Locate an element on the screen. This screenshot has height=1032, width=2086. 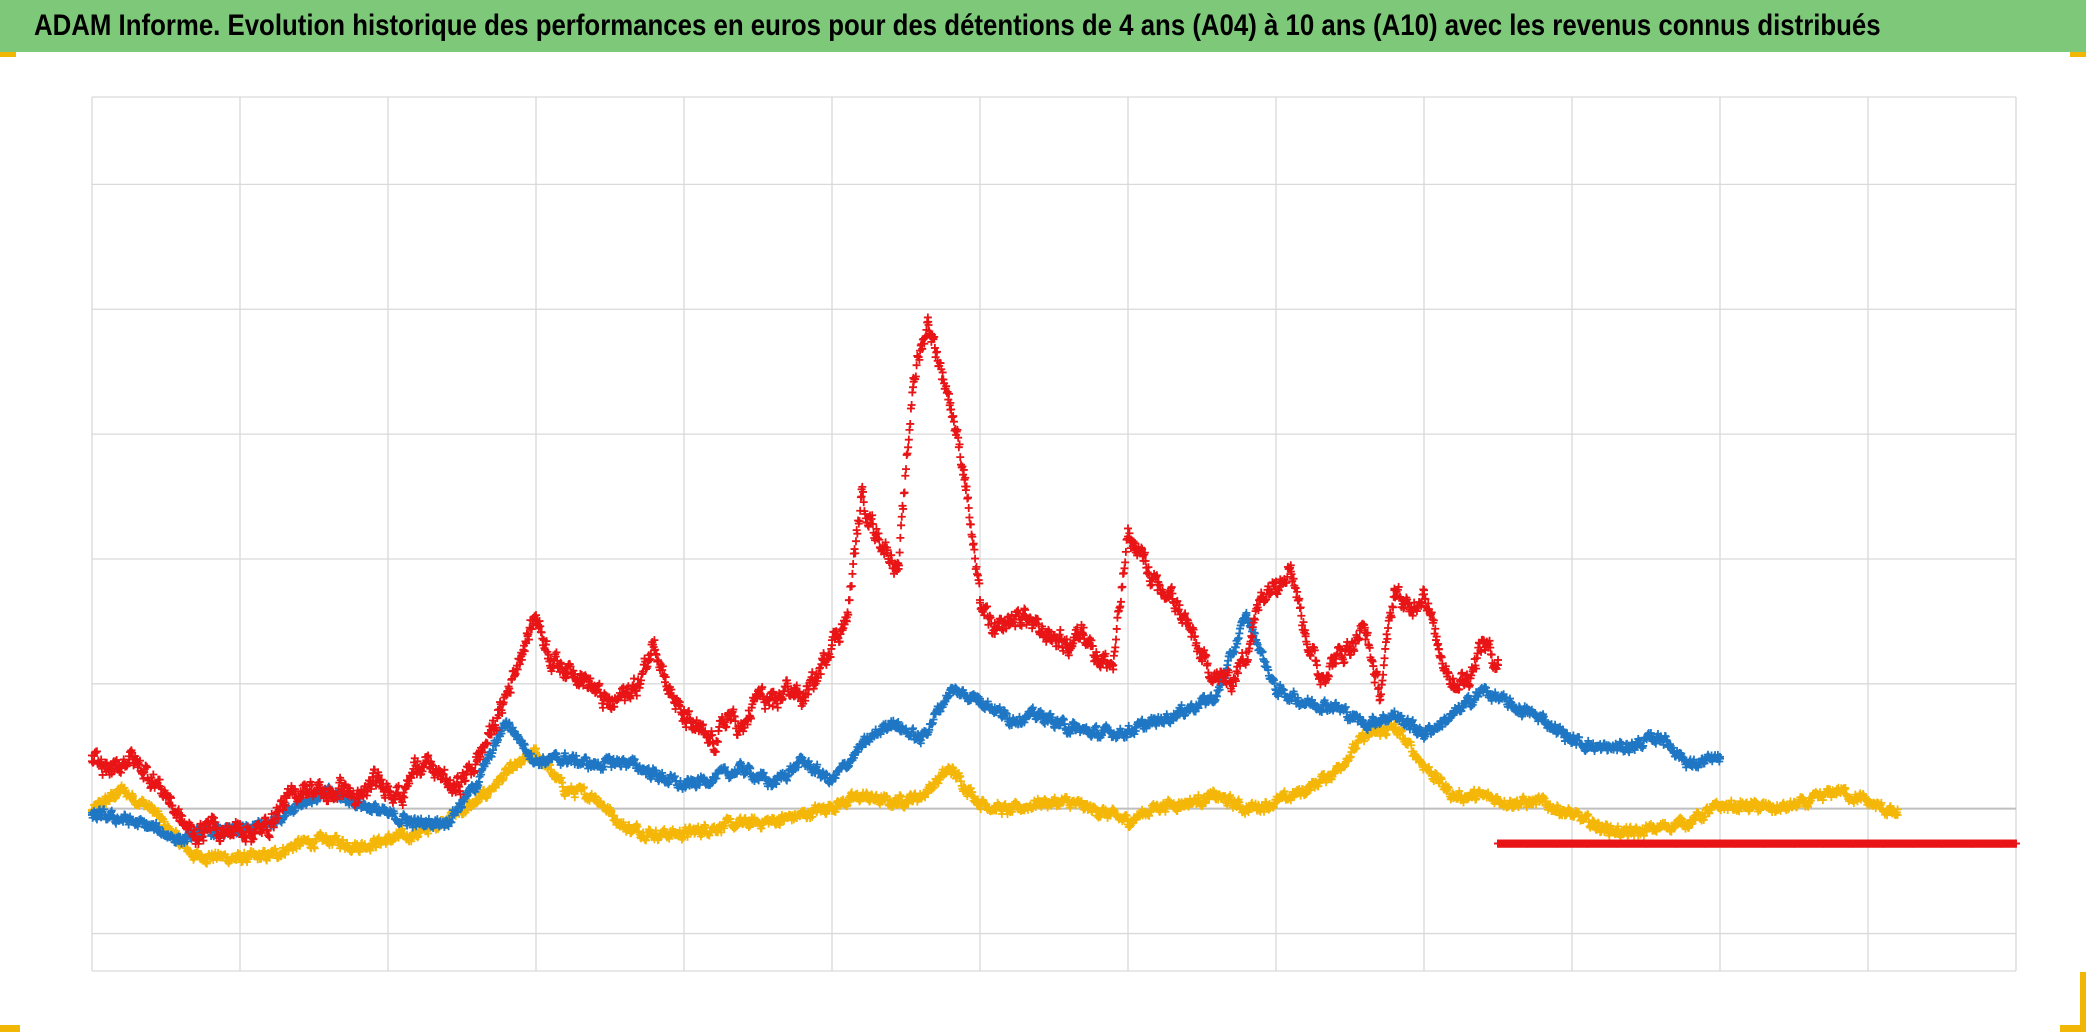
frame-corner-bottom-right is located at coordinates (2083, 1002).